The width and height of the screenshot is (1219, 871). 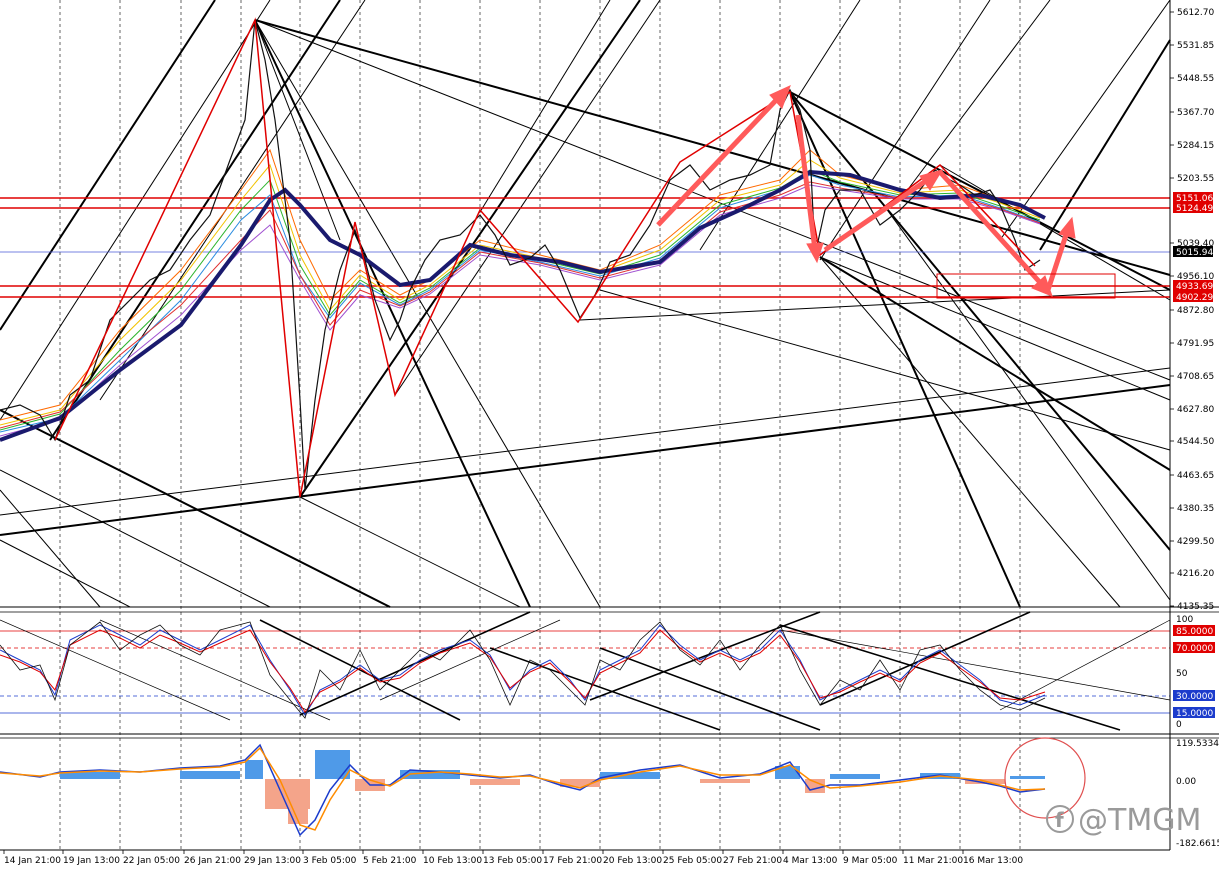 I want to click on oscillator-fast-line, so click(x=523, y=670).